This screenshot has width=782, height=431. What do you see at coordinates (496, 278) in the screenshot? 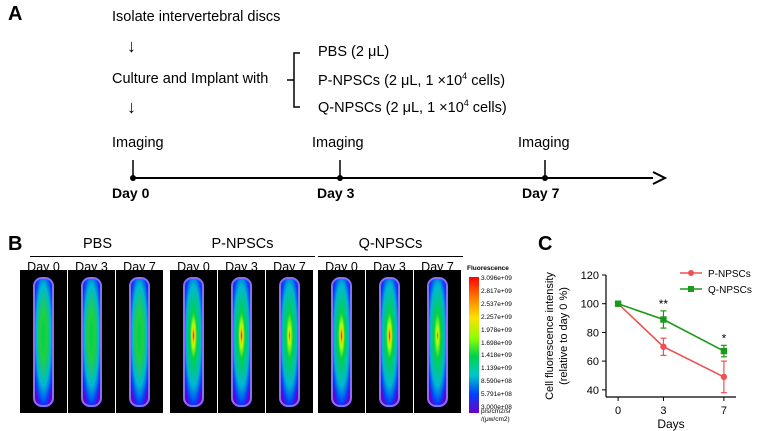
I see `colorbar-tick: 3.096e+09` at bounding box center [496, 278].